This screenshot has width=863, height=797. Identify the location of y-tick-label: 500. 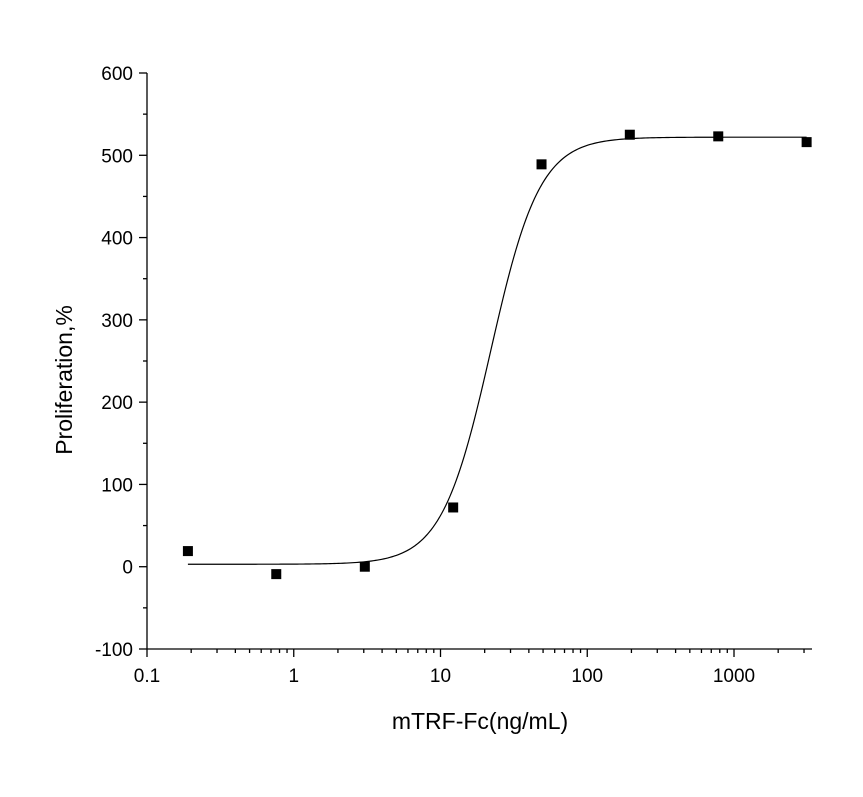
(117, 156).